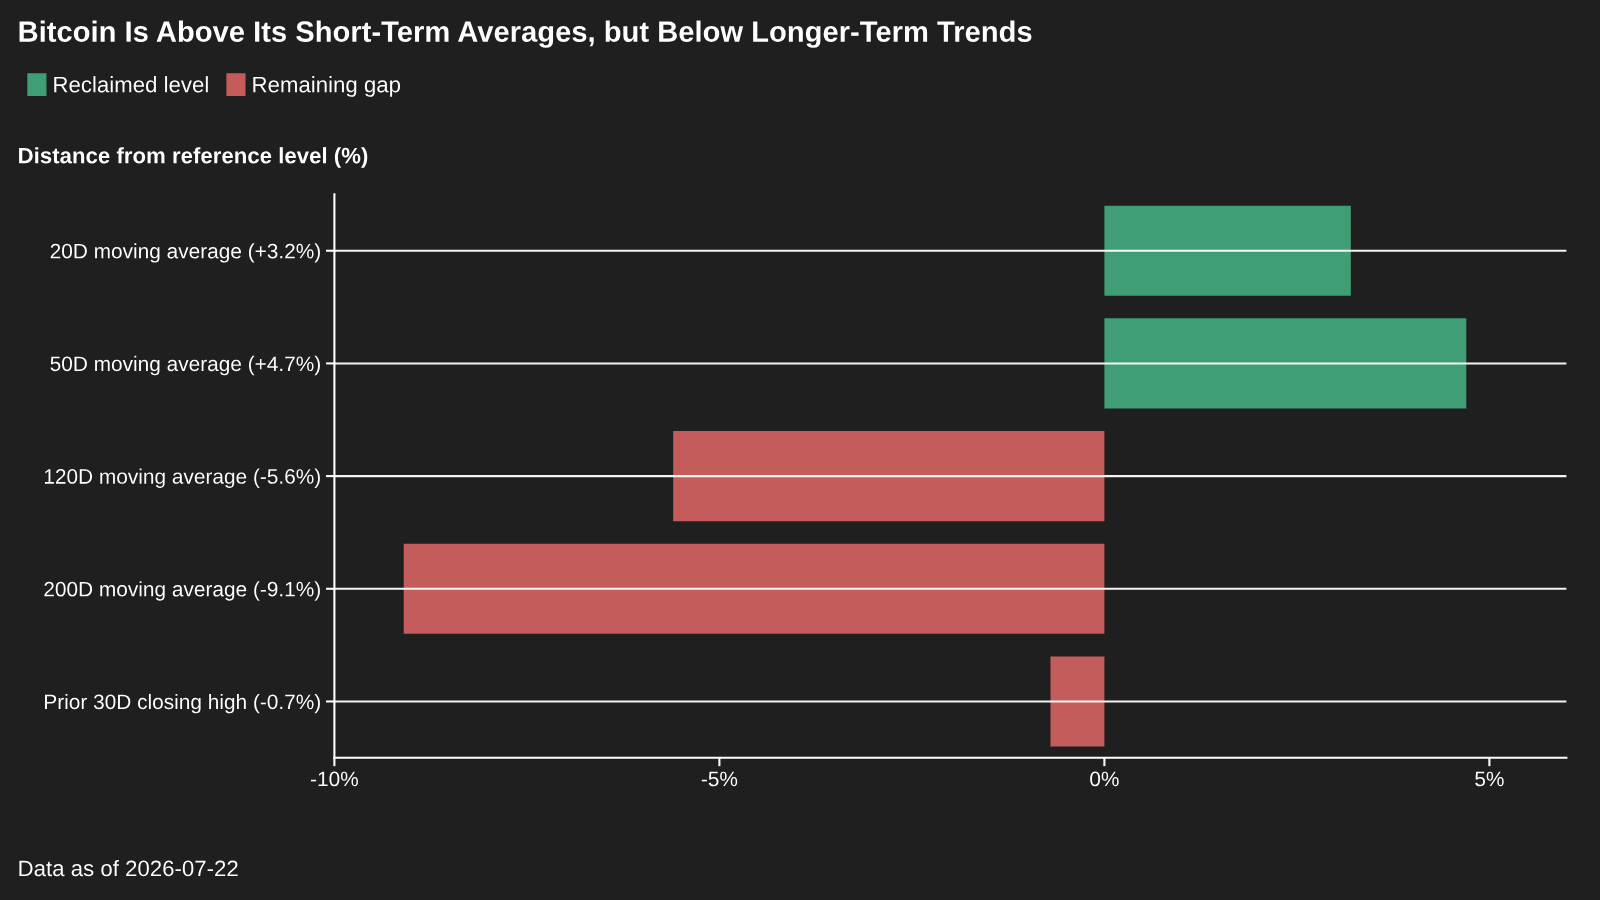  What do you see at coordinates (182, 591) in the screenshot?
I see `y-tick-label: 200D moving average (-9.1%)` at bounding box center [182, 591].